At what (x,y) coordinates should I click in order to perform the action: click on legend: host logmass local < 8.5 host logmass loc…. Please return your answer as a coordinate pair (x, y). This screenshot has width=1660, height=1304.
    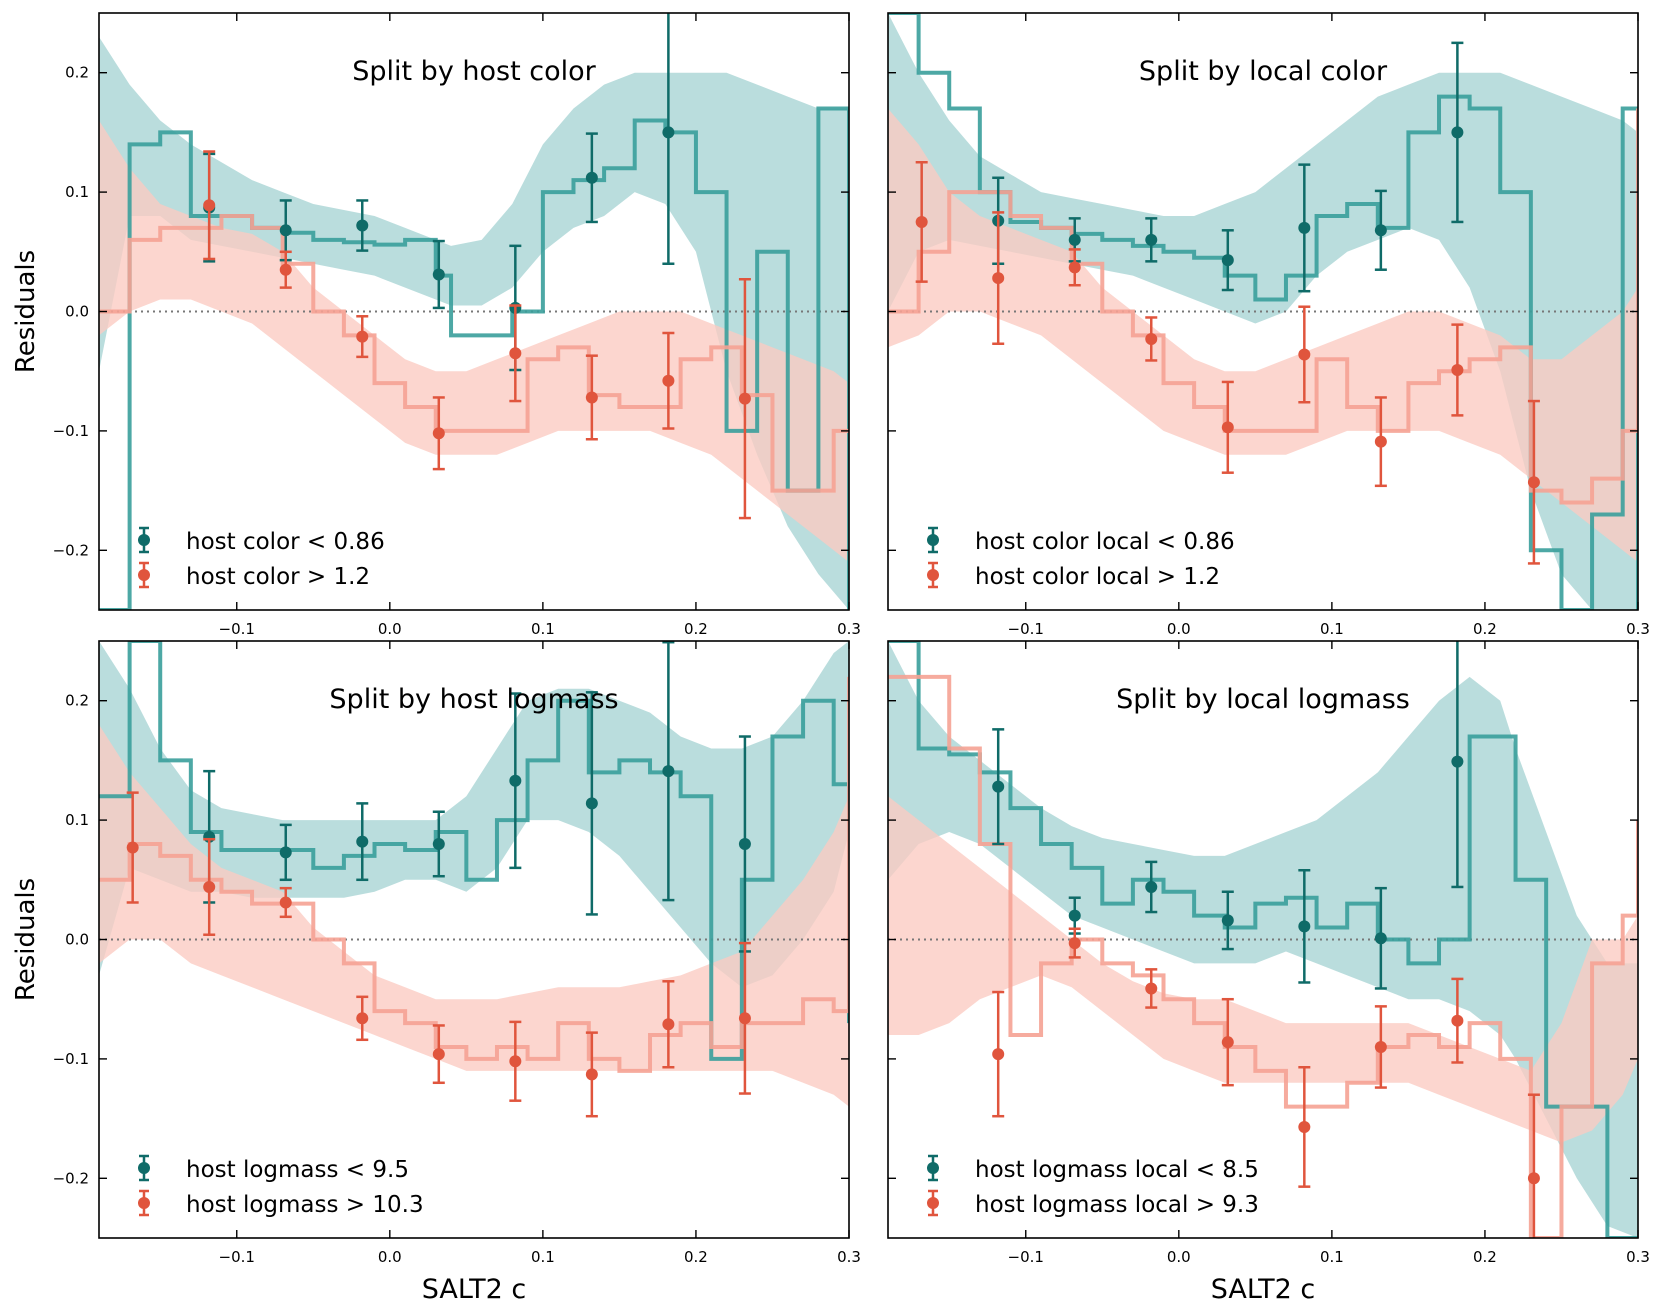
    Looking at the image, I should click on (1093, 1186).